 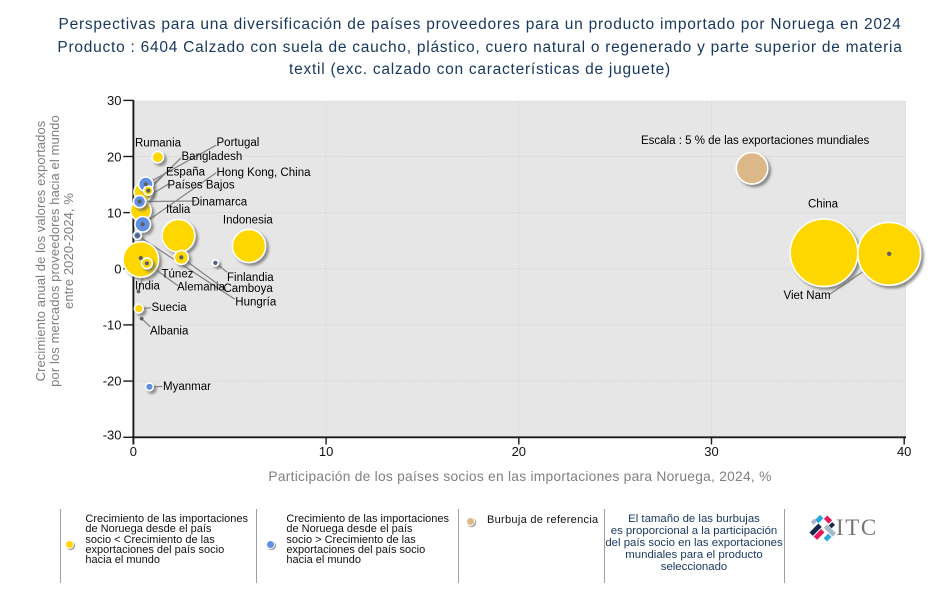 I want to click on svg-text: Suecia, so click(x=170, y=308).